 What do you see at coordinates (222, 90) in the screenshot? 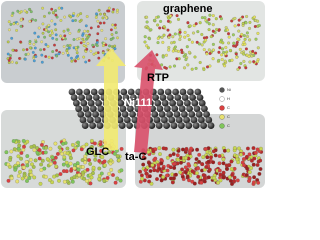
I see `legend-swatch` at bounding box center [222, 90].